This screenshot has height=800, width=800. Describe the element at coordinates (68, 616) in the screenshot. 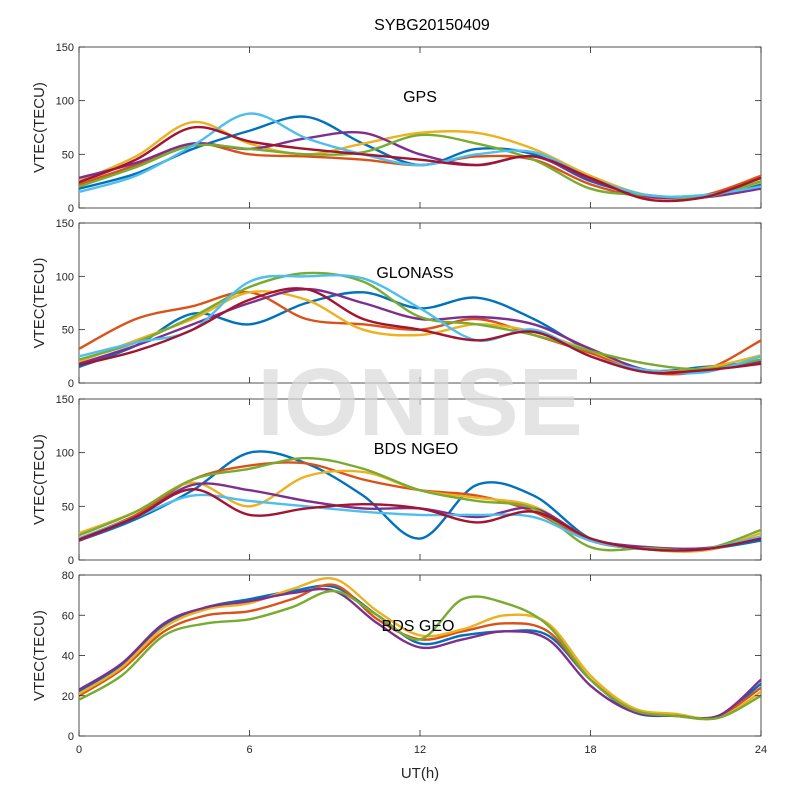

I see `y-tick-label: 60` at that location.